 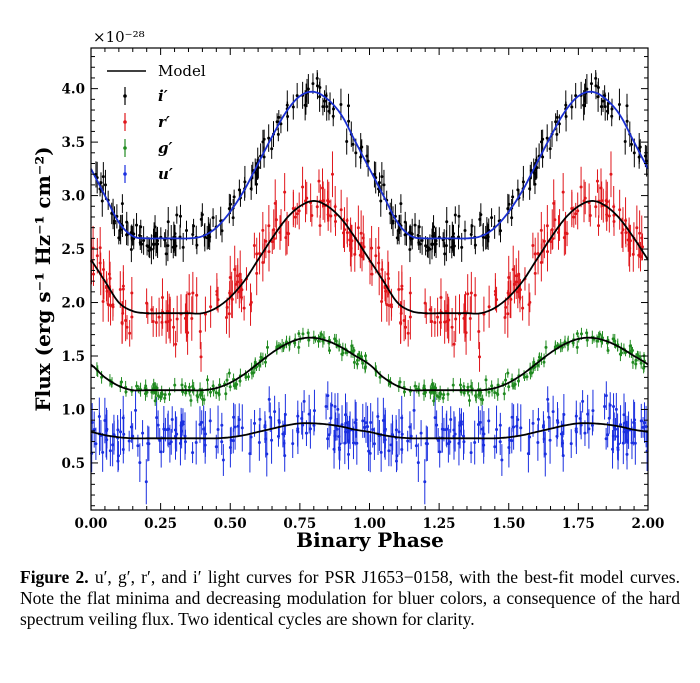 I want to click on legend-marker-point, so click(x=125, y=174).